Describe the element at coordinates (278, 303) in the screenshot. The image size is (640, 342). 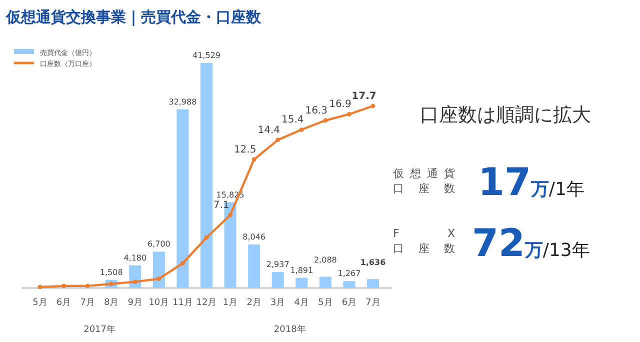
I see `x-tick-label: 3月` at that location.